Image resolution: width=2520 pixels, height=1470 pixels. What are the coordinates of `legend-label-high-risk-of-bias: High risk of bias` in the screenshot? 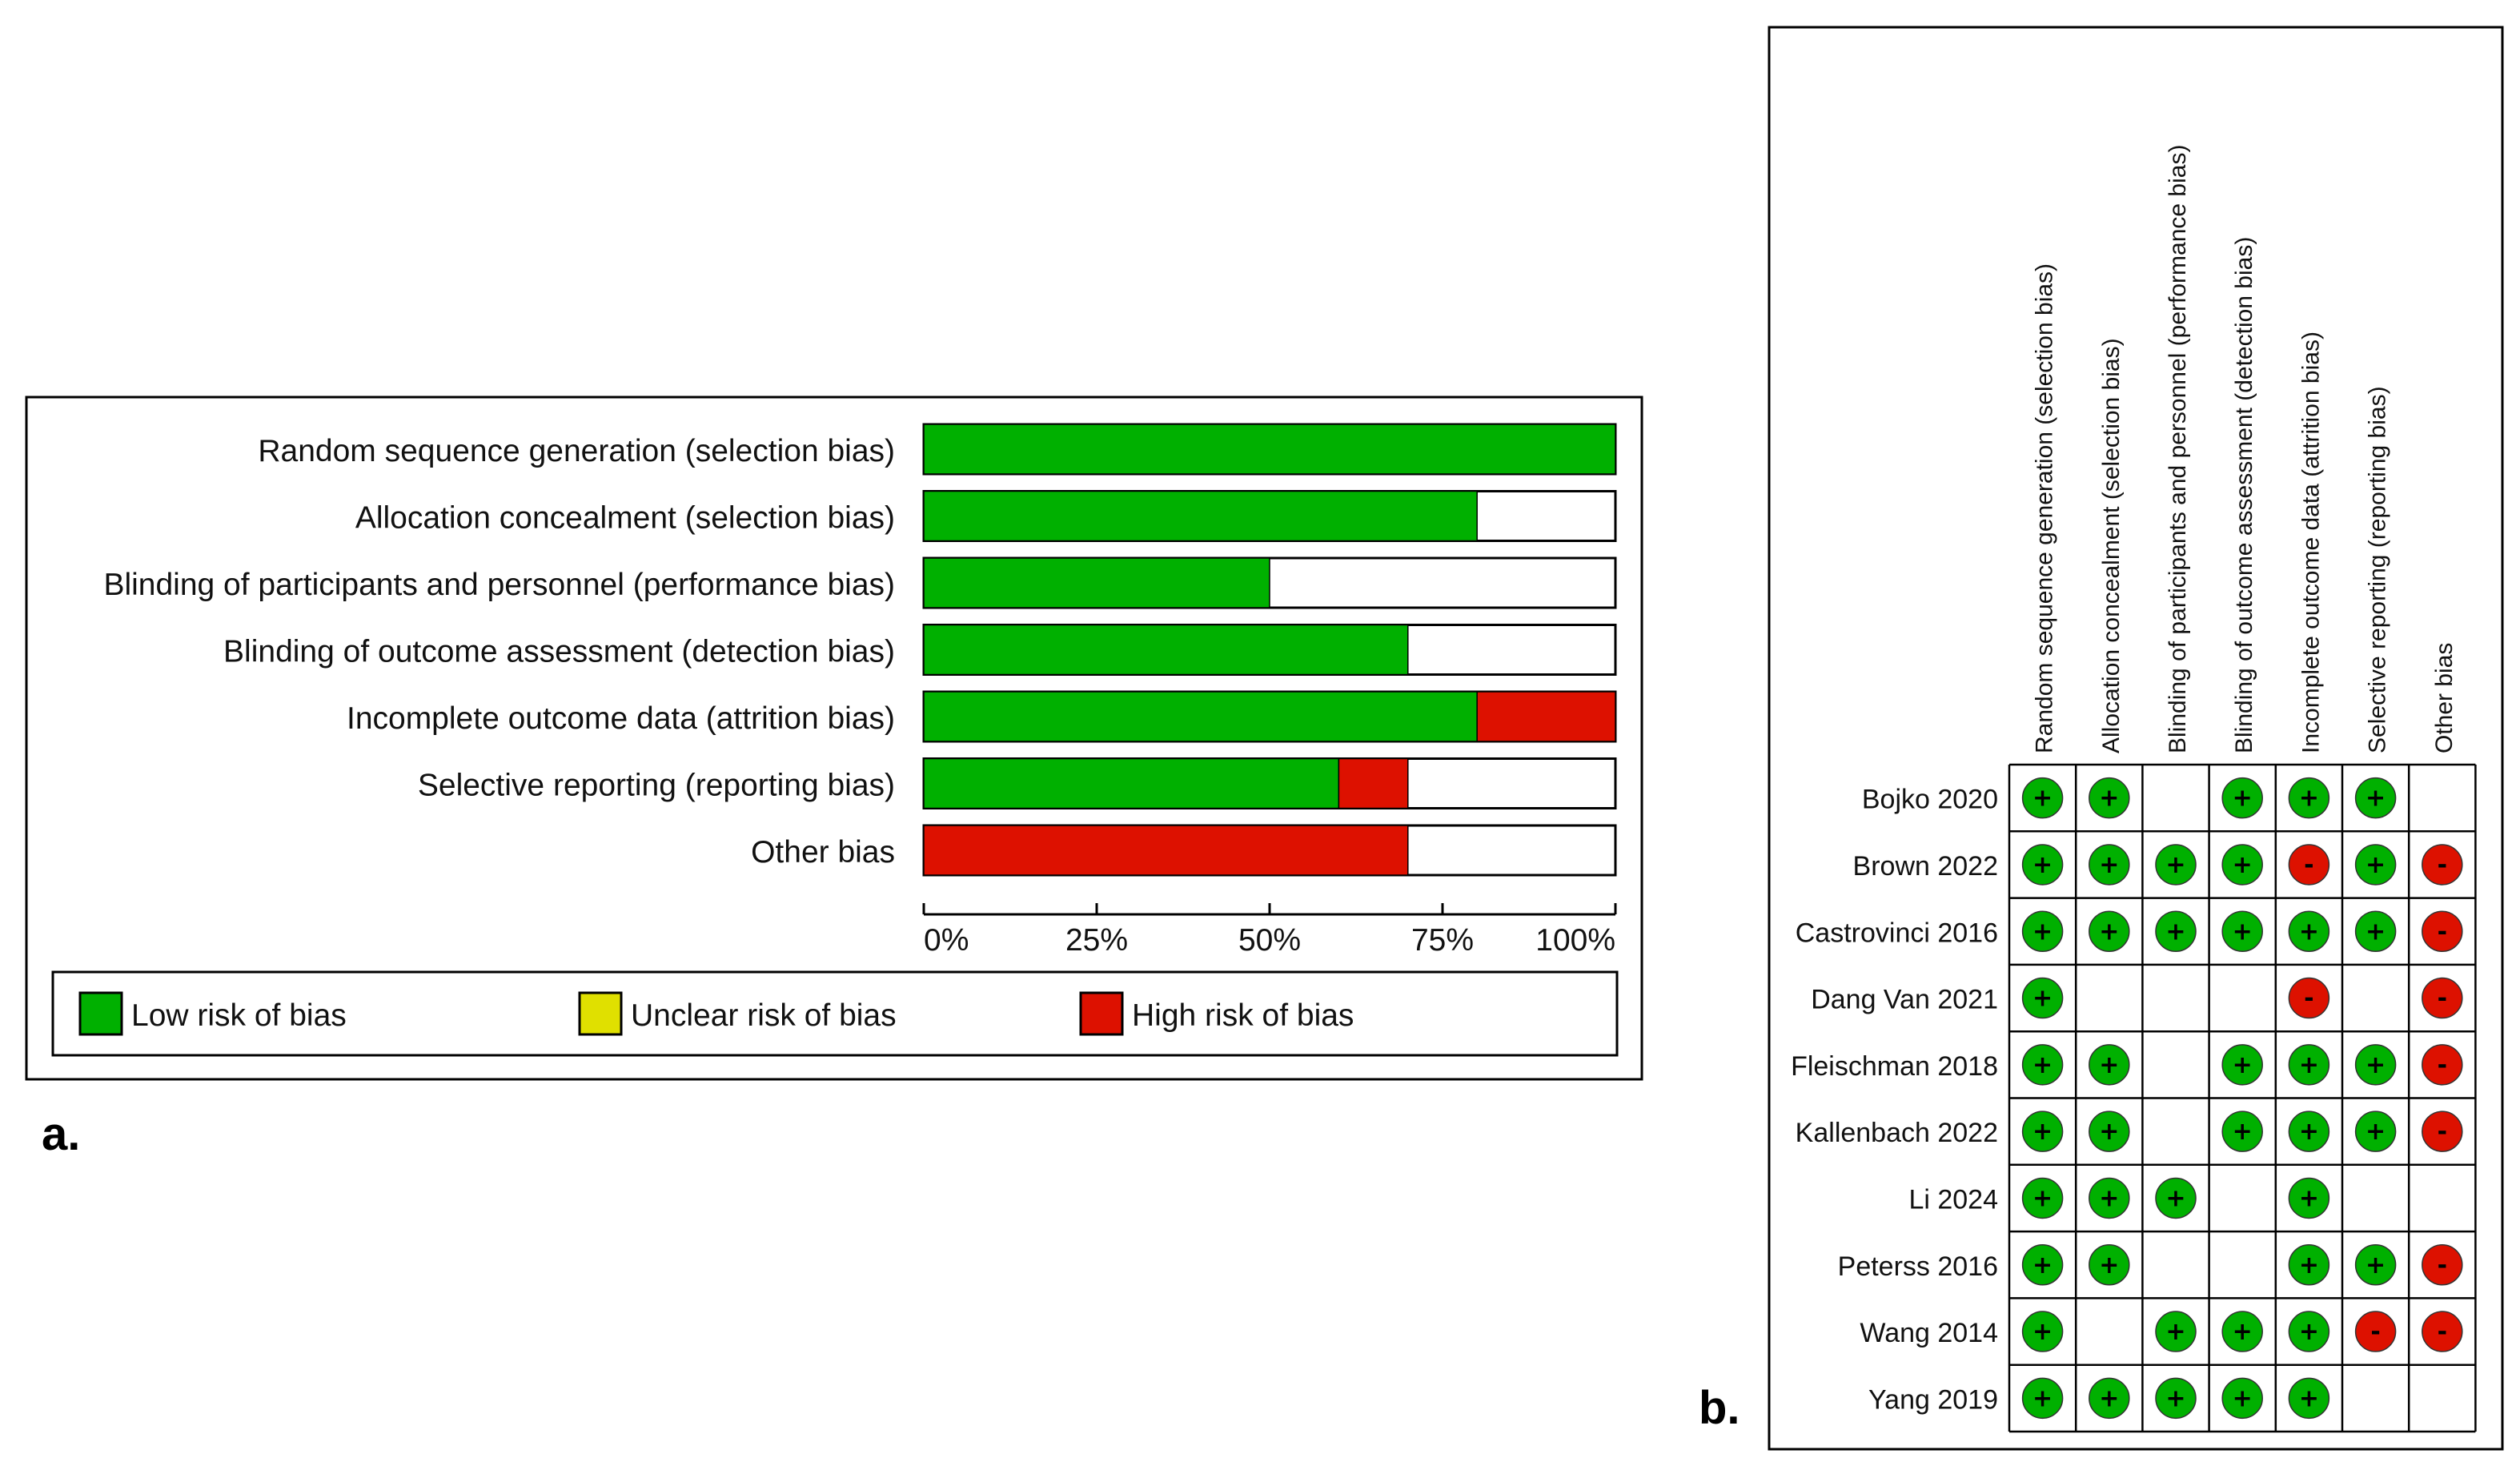 It's located at (1243, 1016).